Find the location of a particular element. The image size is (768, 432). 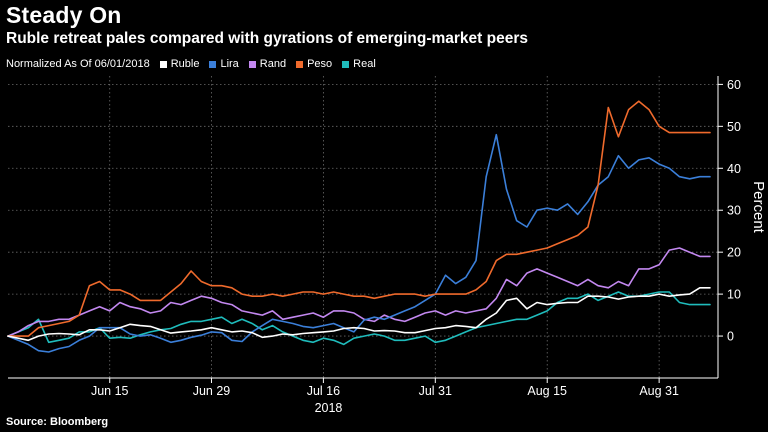

legend-swatch-rand is located at coordinates (252, 64).